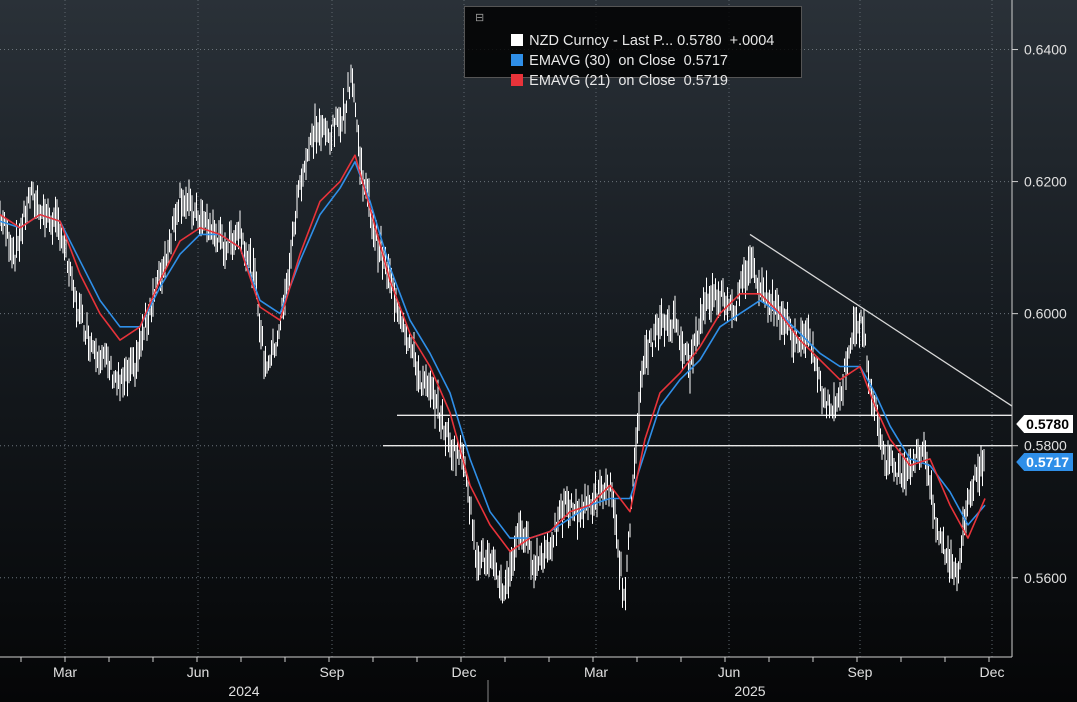 The width and height of the screenshot is (1077, 702). I want to click on ema-price-tag: 0.5717, so click(1044, 462).